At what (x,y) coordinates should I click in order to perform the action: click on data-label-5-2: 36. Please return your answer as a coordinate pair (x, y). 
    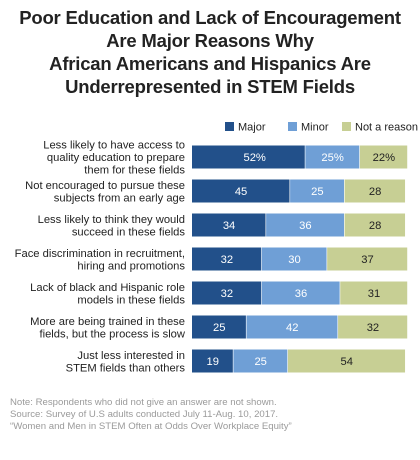
    Looking at the image, I should click on (301, 294).